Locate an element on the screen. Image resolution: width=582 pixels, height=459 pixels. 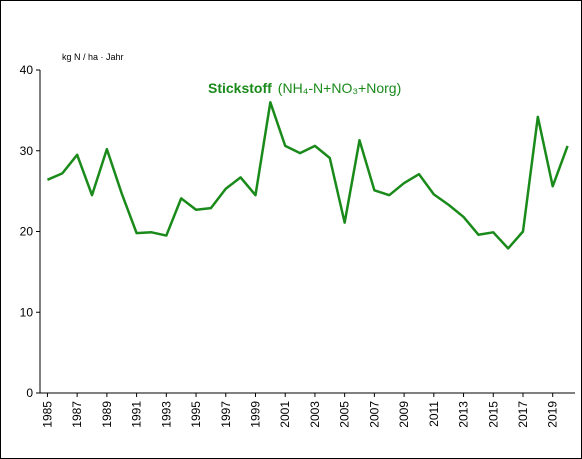
y-axis-label: kg N / ha · Jahr is located at coordinates (93, 57).